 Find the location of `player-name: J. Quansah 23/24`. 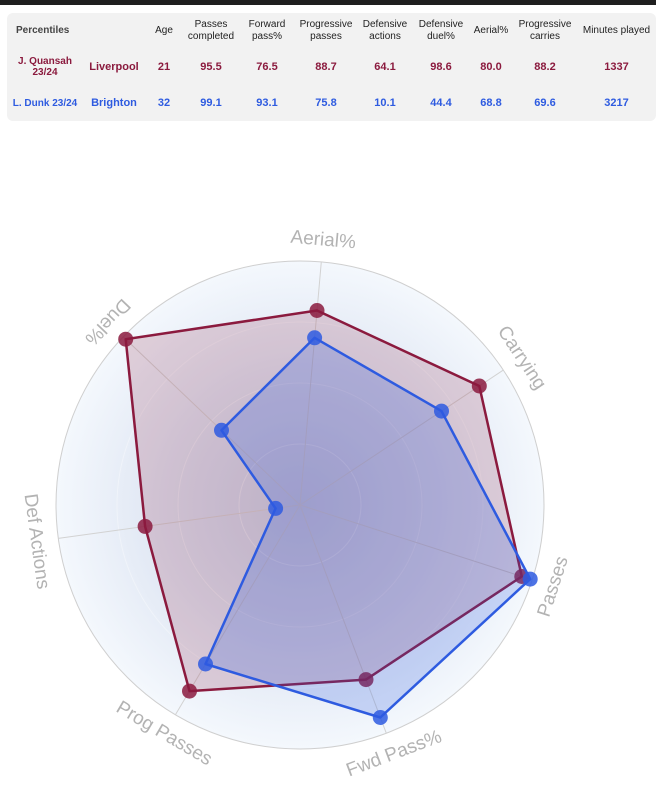

player-name: J. Quansah 23/24 is located at coordinates (45, 67).